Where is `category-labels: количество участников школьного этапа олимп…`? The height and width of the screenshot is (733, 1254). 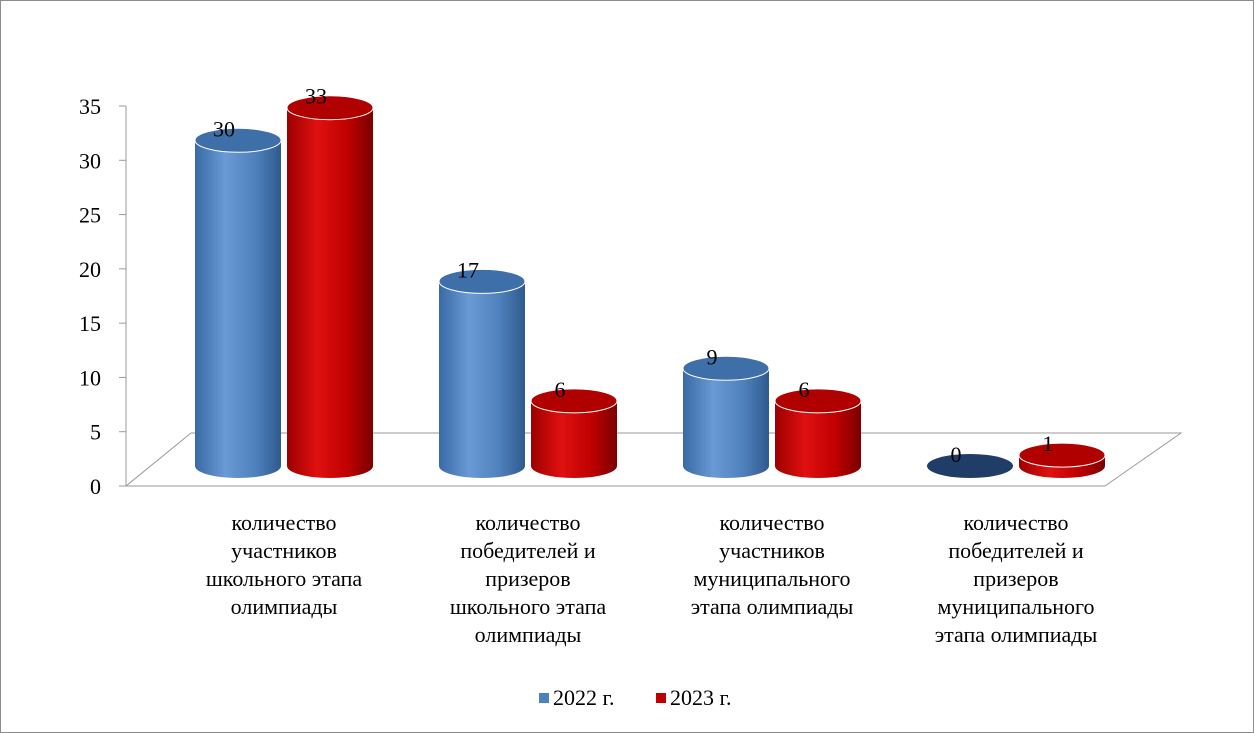
category-labels: количество участников школьного этапа олимп… is located at coordinates (652, 578).